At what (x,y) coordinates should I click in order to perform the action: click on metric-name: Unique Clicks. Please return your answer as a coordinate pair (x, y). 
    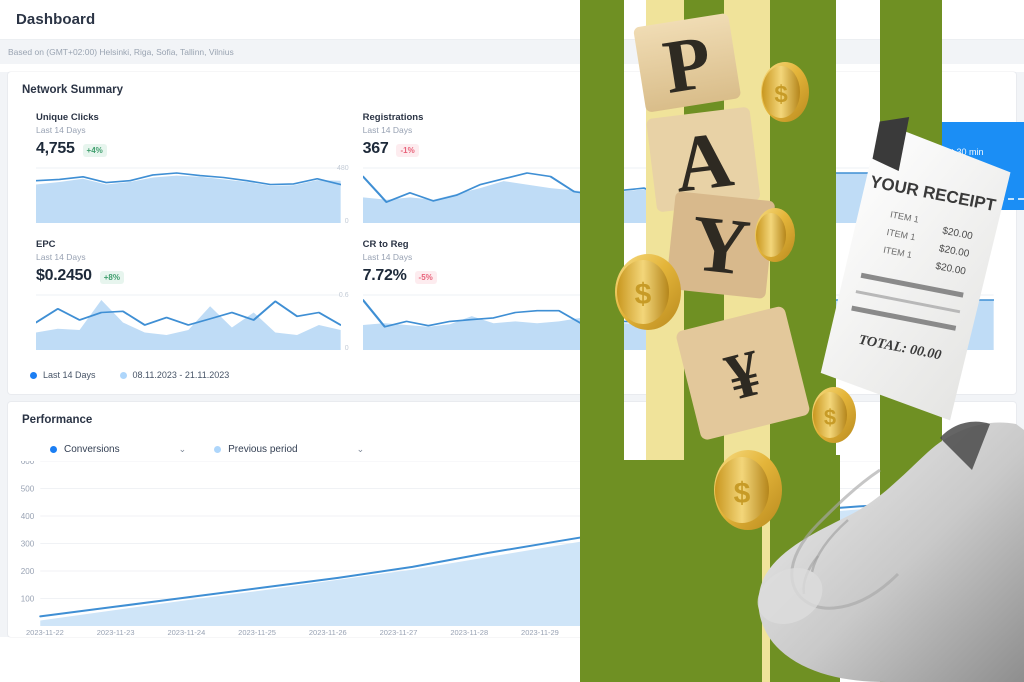
    Looking at the image, I should click on (67, 117).